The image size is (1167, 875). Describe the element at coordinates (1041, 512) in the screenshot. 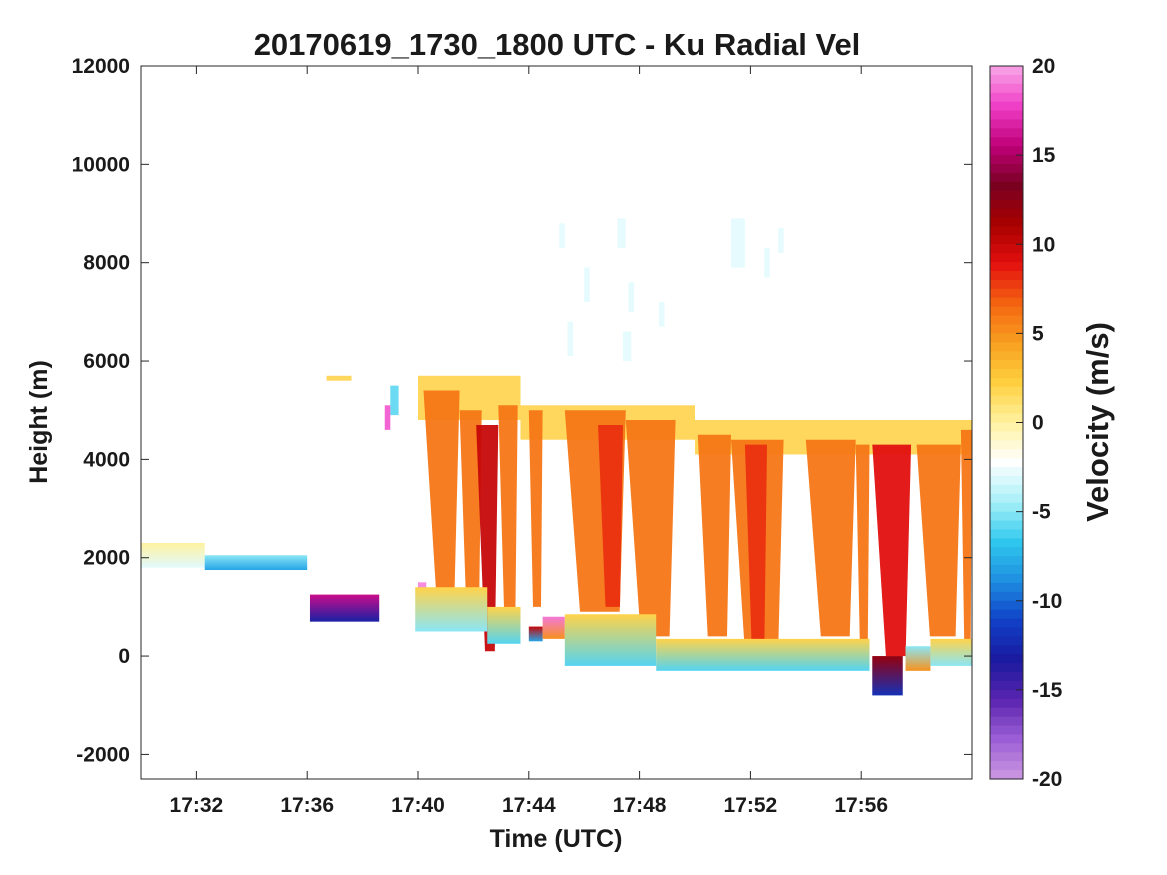

I see `colorbar-tick-label: -5` at that location.